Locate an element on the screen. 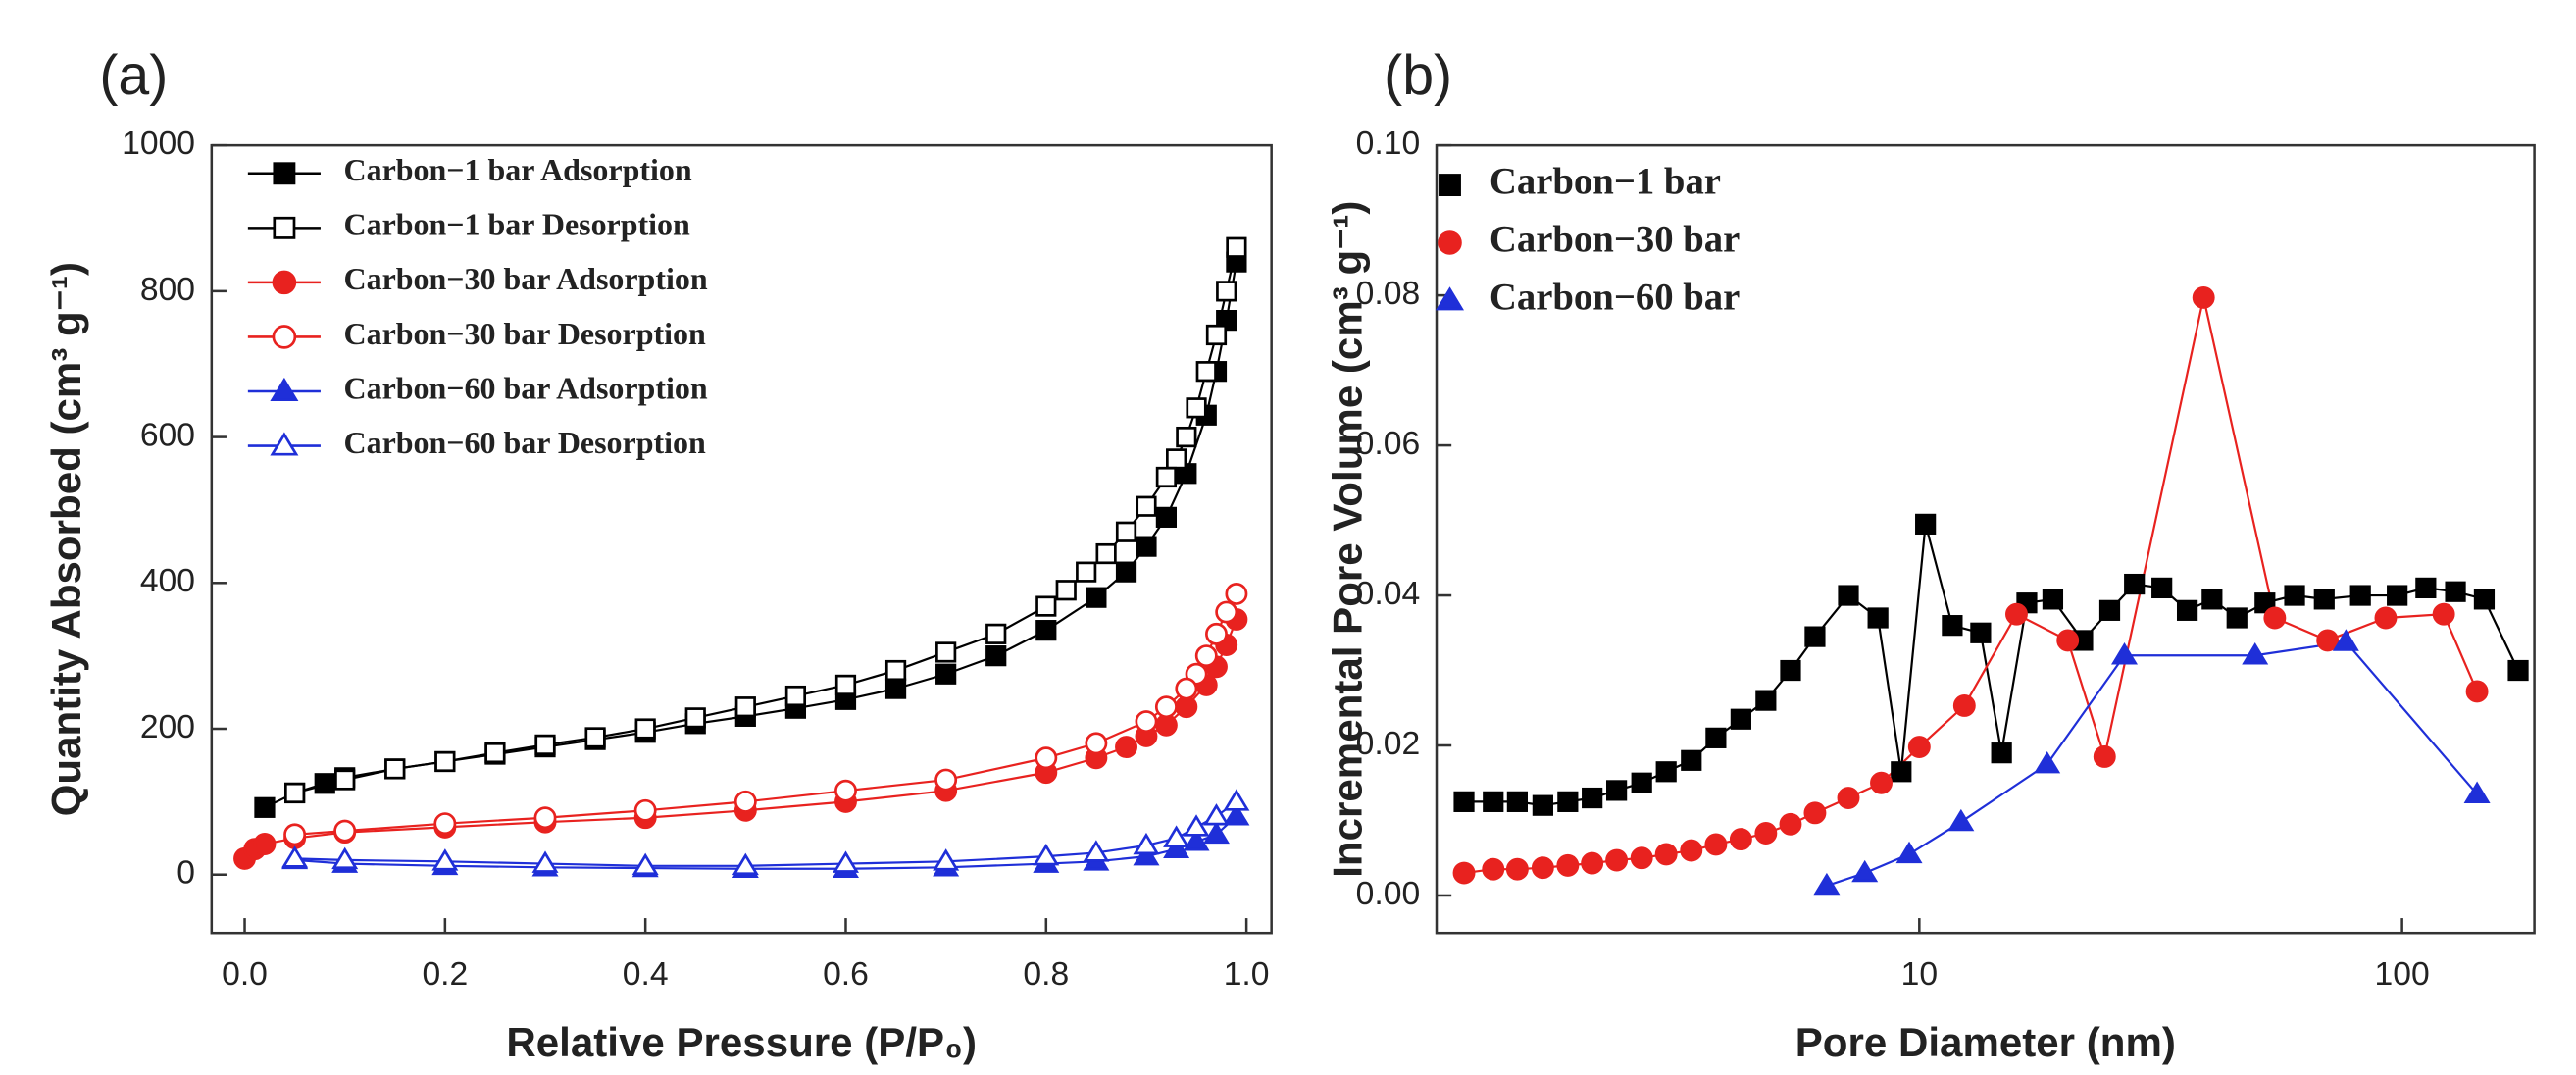 The height and width of the screenshot is (1075, 2576). y-tick-label: 1000 is located at coordinates (158, 144).